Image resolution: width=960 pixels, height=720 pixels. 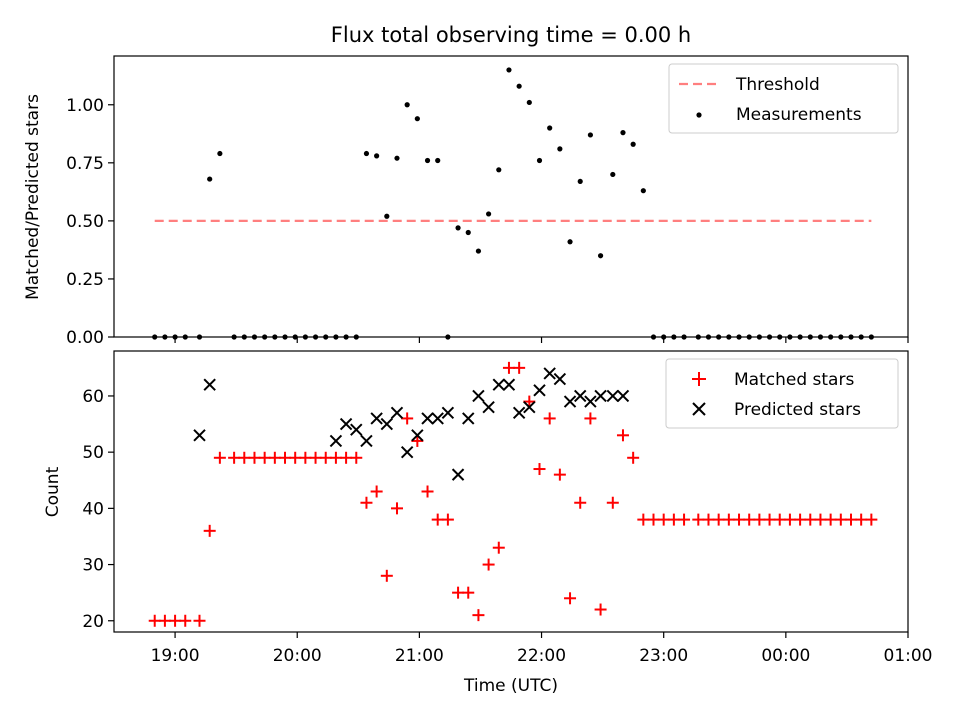 I want to click on bottom-x-ticks: 19:00 20:00 21:00 22:00 23:00 00:00 01:00, so click(x=542, y=649).